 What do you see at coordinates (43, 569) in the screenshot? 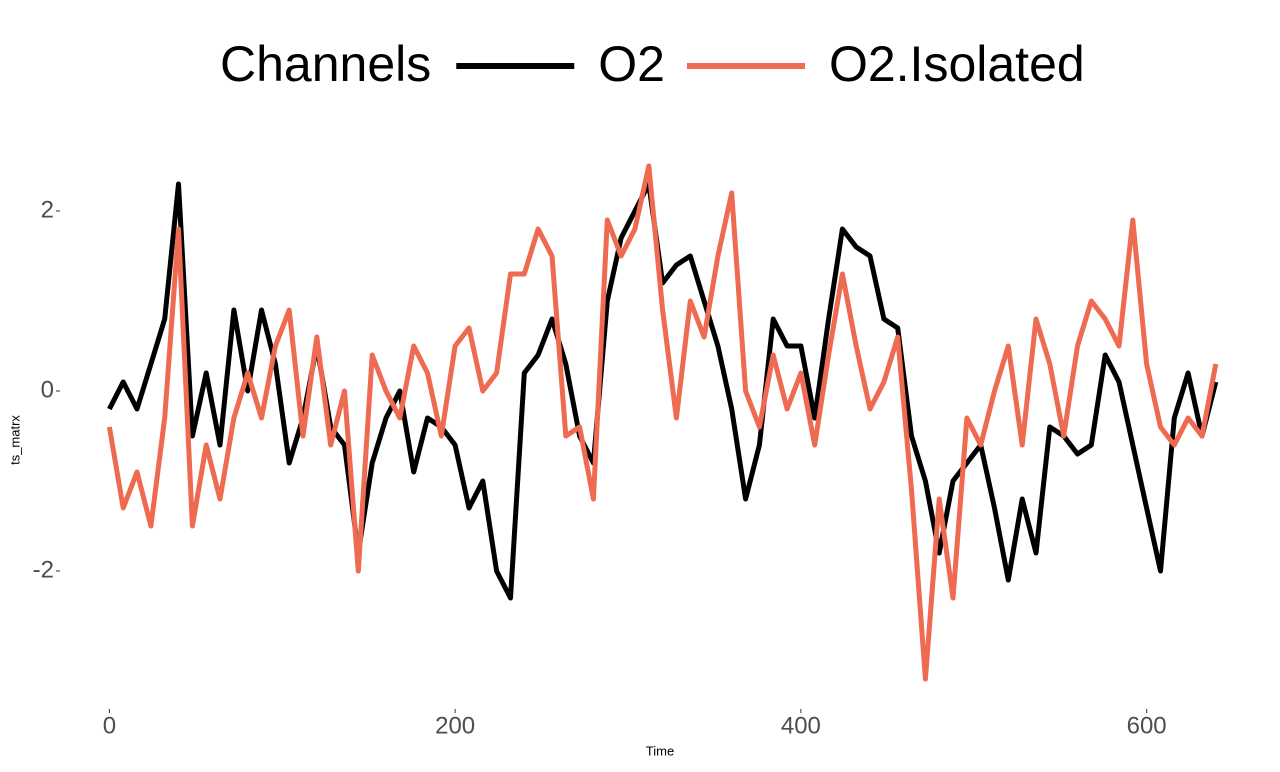
I see `y-tick-label: -2` at bounding box center [43, 569].